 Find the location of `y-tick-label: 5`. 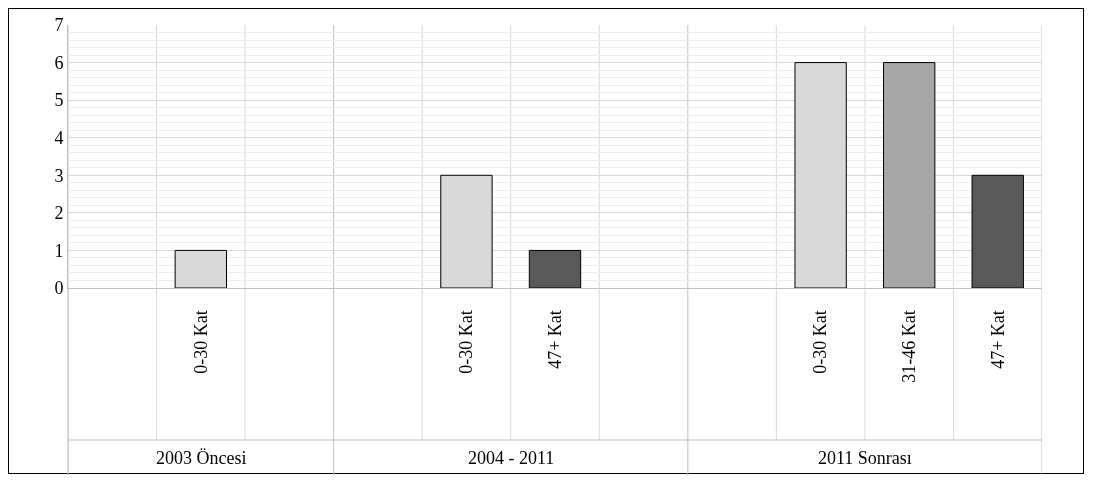

y-tick-label: 5 is located at coordinates (59, 100).